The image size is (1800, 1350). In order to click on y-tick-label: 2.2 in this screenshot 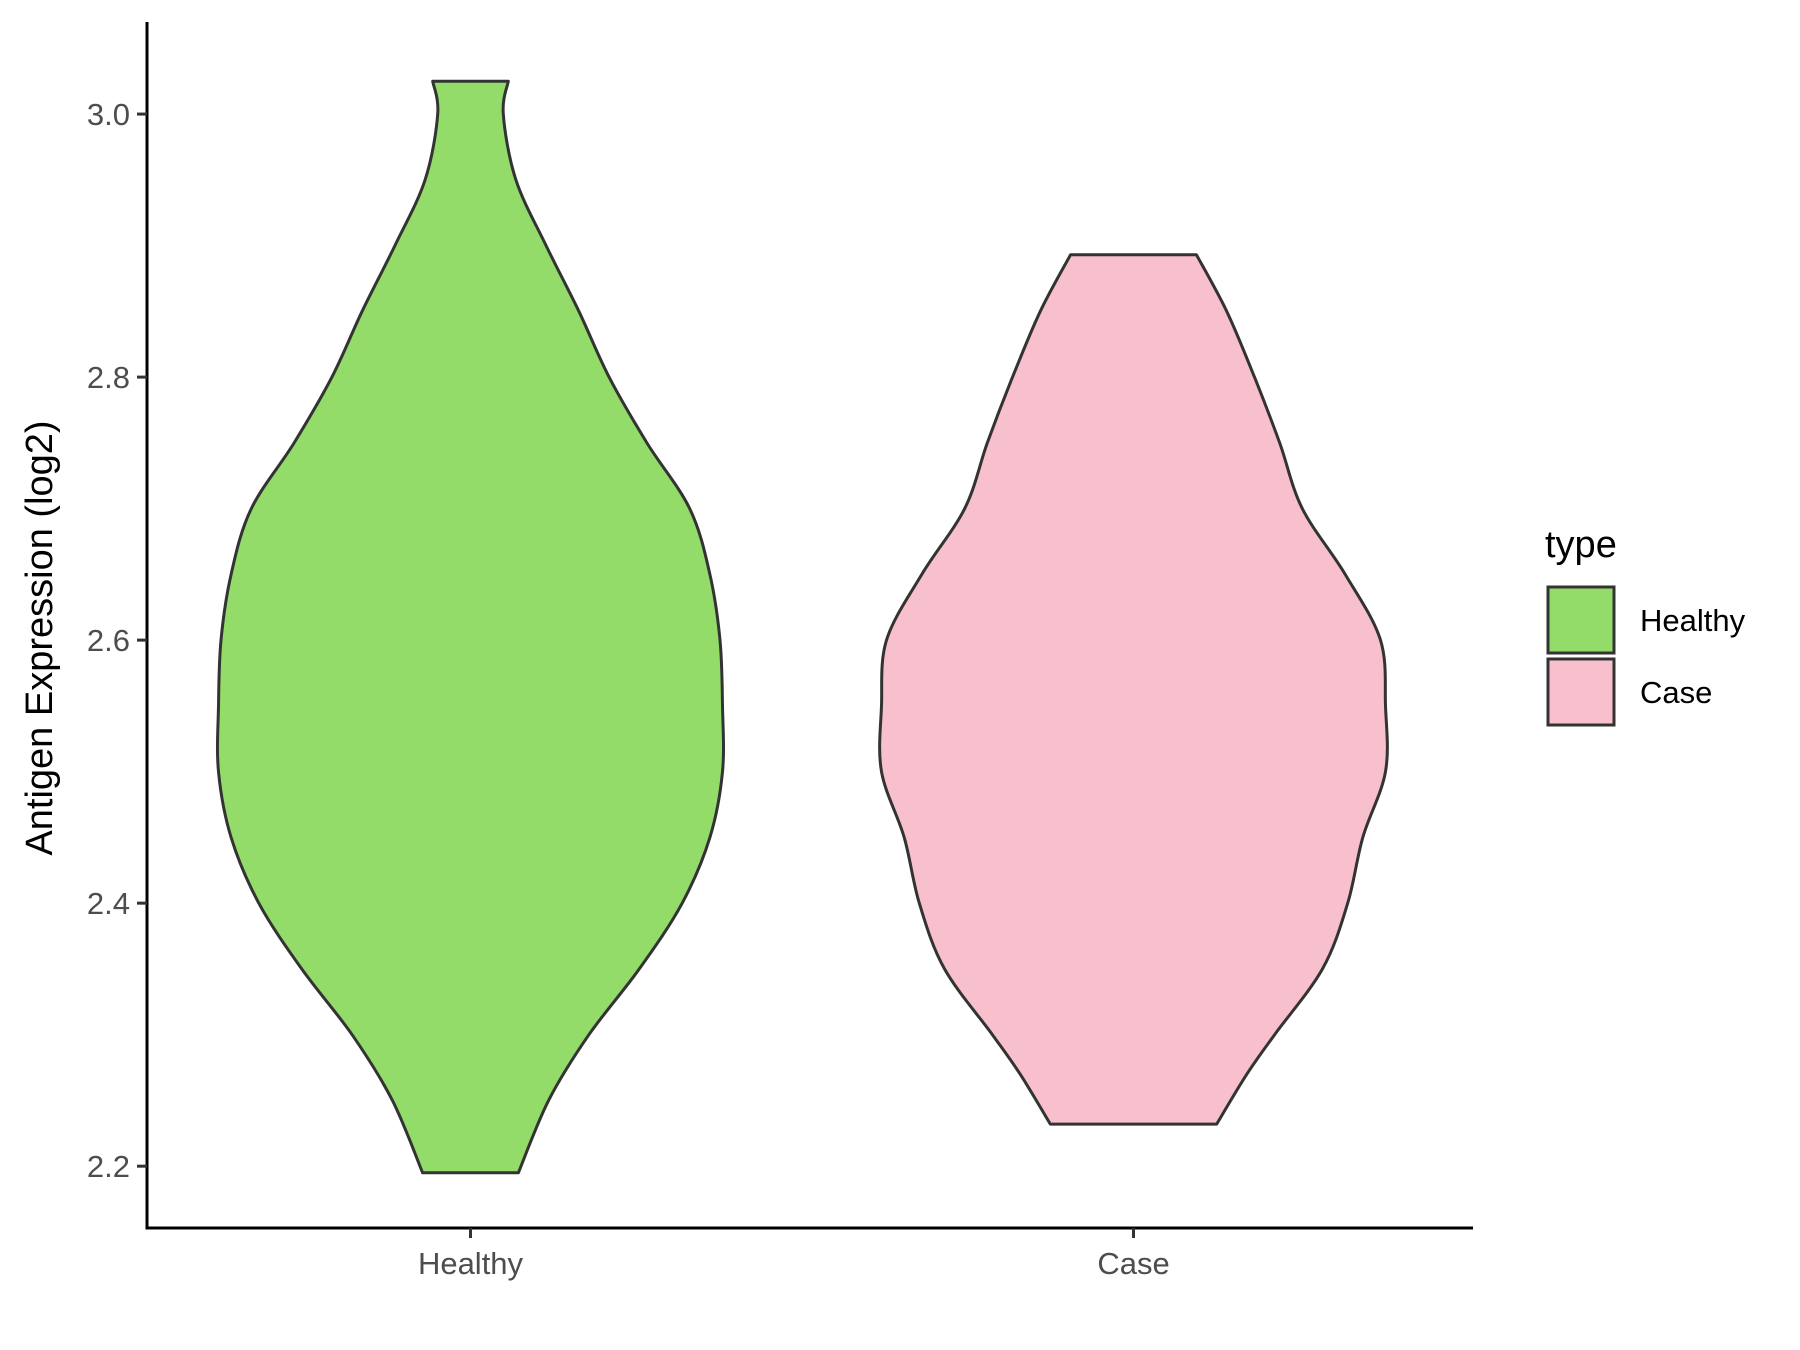, I will do `click(108, 1166)`.